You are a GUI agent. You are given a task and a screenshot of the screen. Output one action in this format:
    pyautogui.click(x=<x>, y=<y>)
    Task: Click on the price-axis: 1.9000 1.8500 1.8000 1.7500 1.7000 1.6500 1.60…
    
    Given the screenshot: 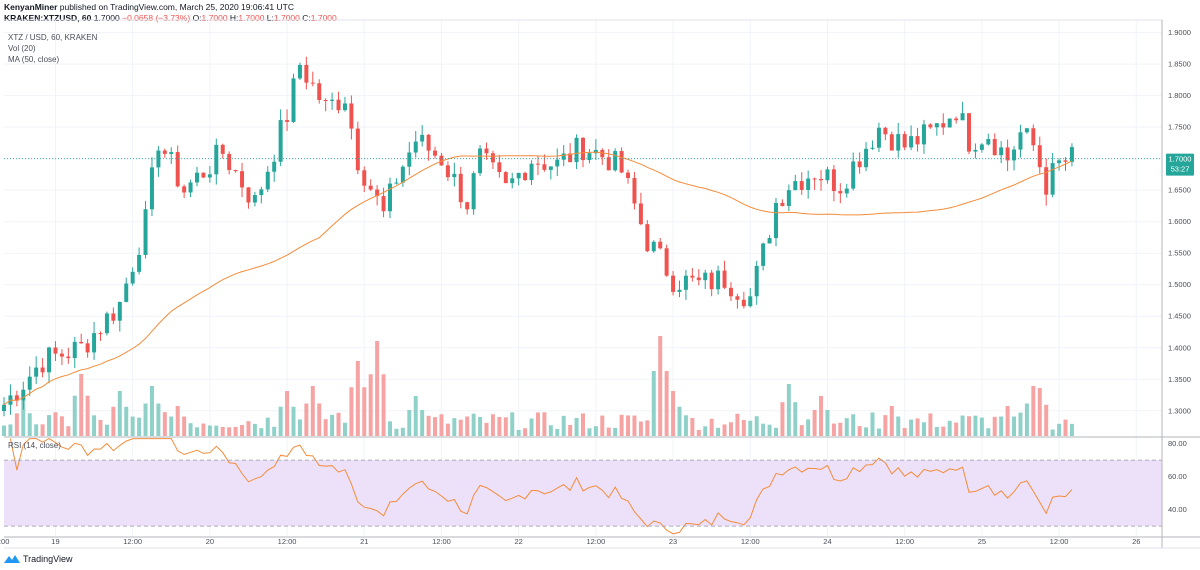 What is the action you would take?
    pyautogui.click(x=1179, y=221)
    